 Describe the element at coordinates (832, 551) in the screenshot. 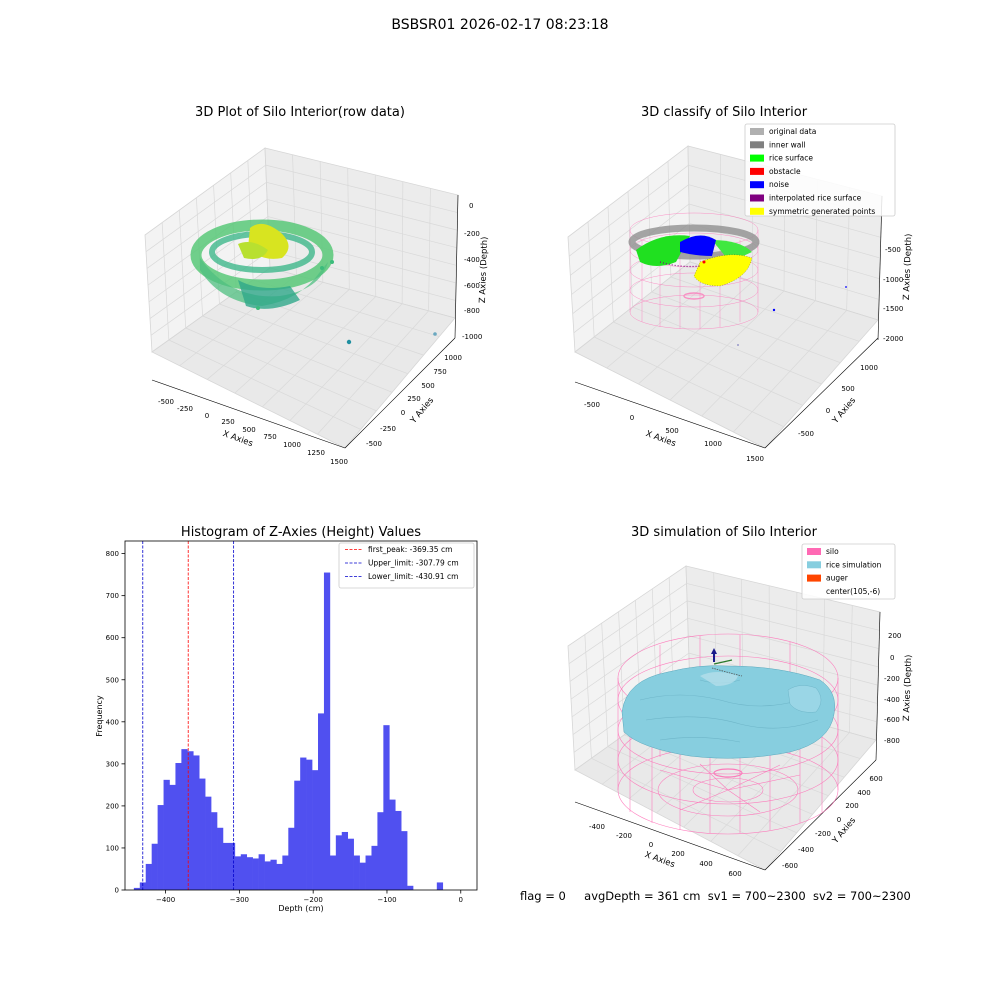

I see `legend-label: silo` at that location.